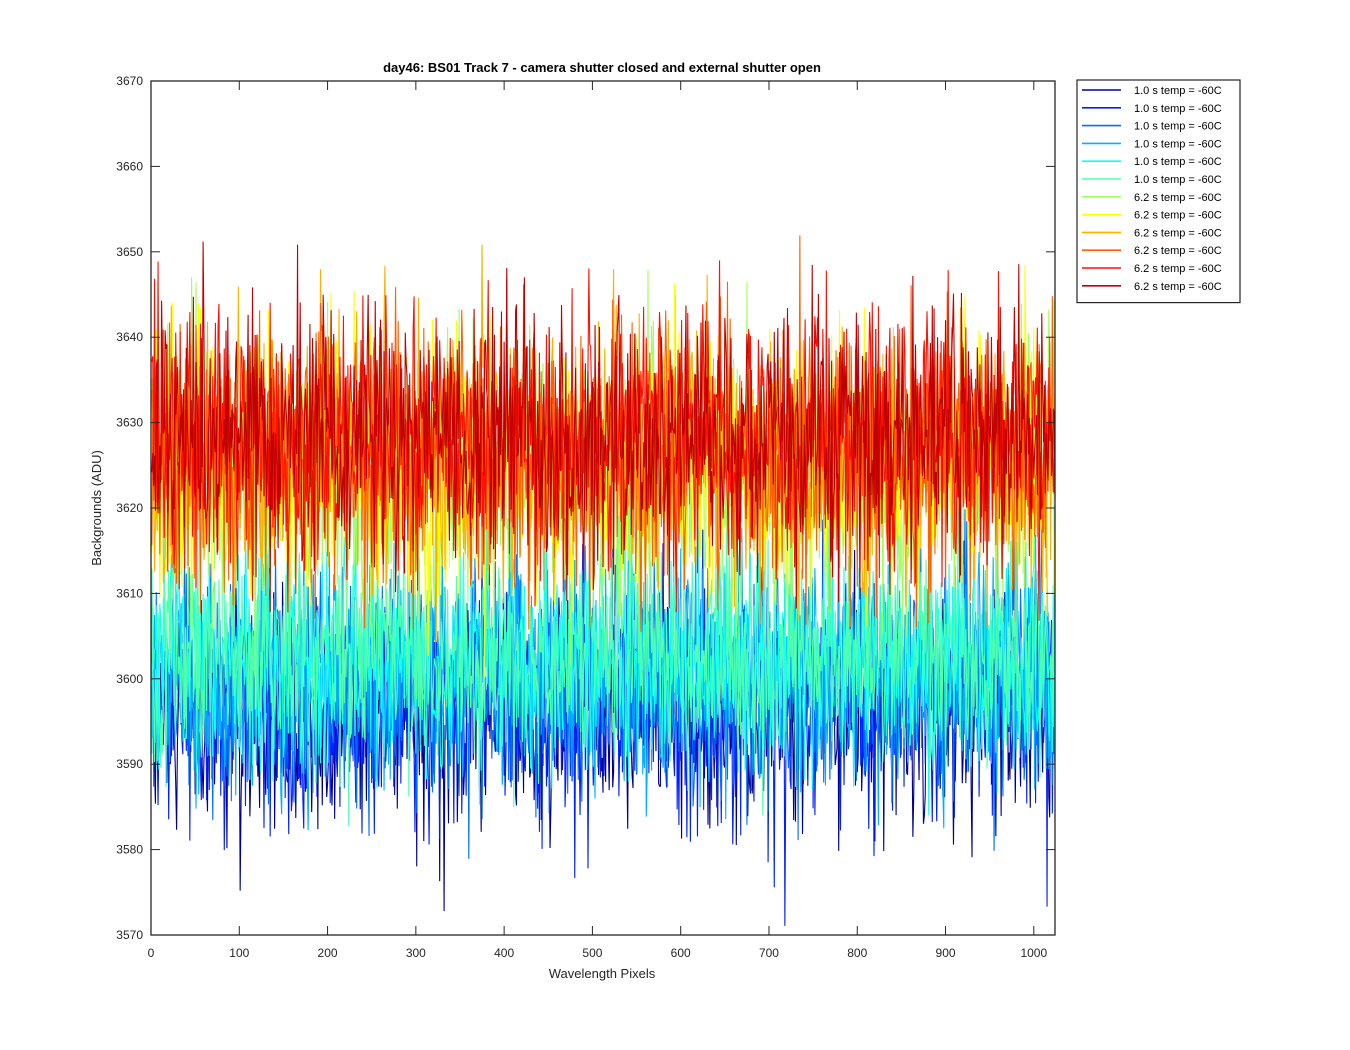  Describe the element at coordinates (1178, 287) in the screenshot. I see `legend-entry-12: 6.2 s temp = -60C` at that location.